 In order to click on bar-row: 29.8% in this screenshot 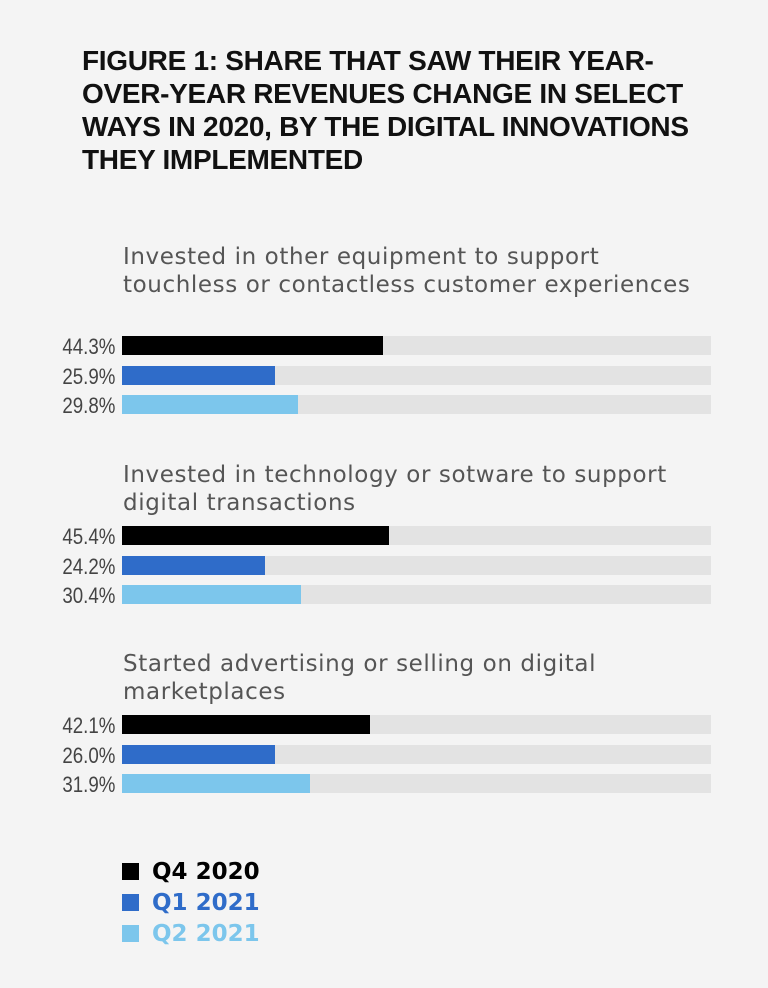, I will do `click(384, 405)`.